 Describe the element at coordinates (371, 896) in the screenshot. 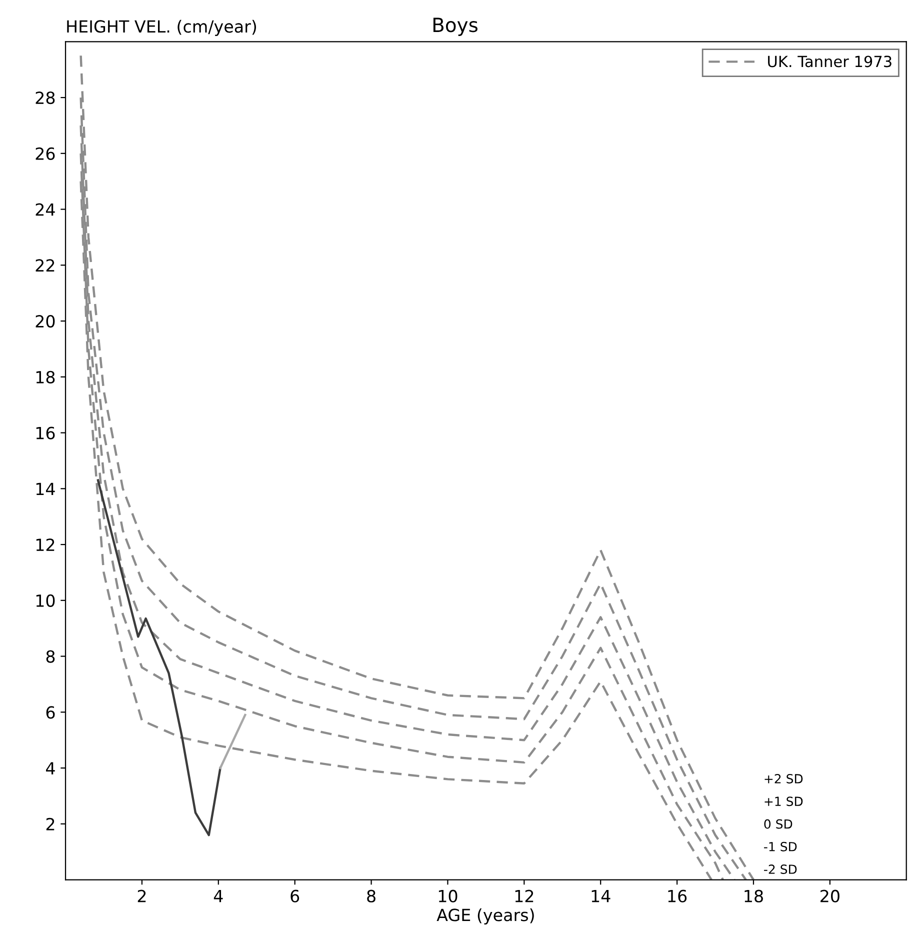

I see `x-tick-label: 8` at that location.